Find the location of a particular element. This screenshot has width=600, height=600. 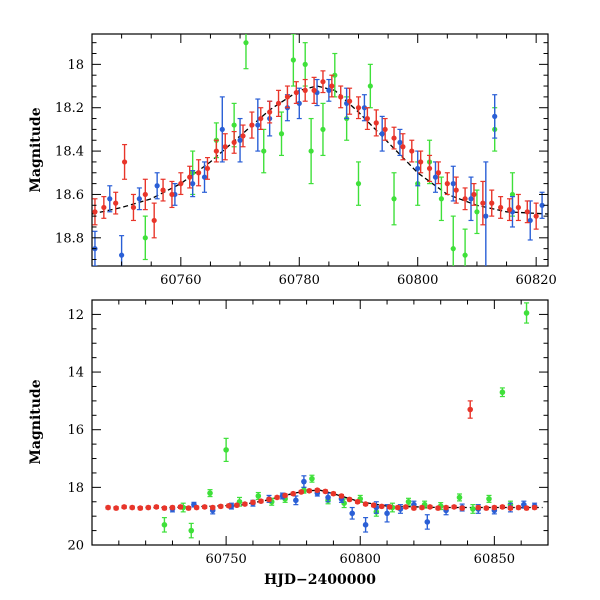

top-y-tick-label: 18.2 is located at coordinates (69, 108).